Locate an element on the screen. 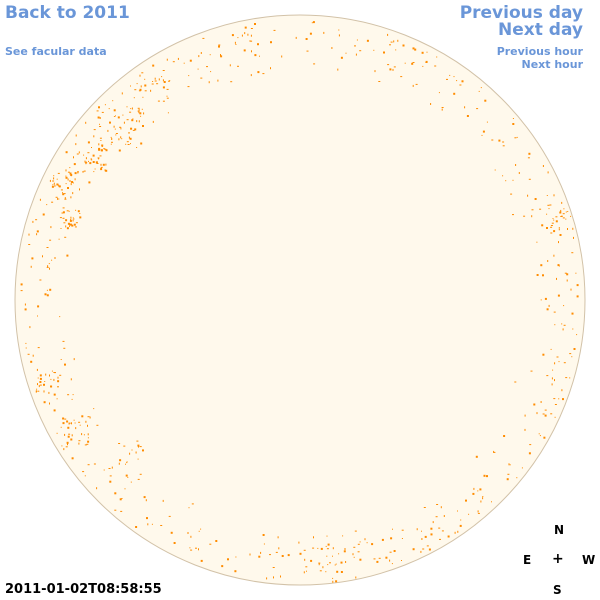 Image resolution: width=600 pixels, height=600 pixels. previous-hour-link: Previous hour is located at coordinates (539, 51).